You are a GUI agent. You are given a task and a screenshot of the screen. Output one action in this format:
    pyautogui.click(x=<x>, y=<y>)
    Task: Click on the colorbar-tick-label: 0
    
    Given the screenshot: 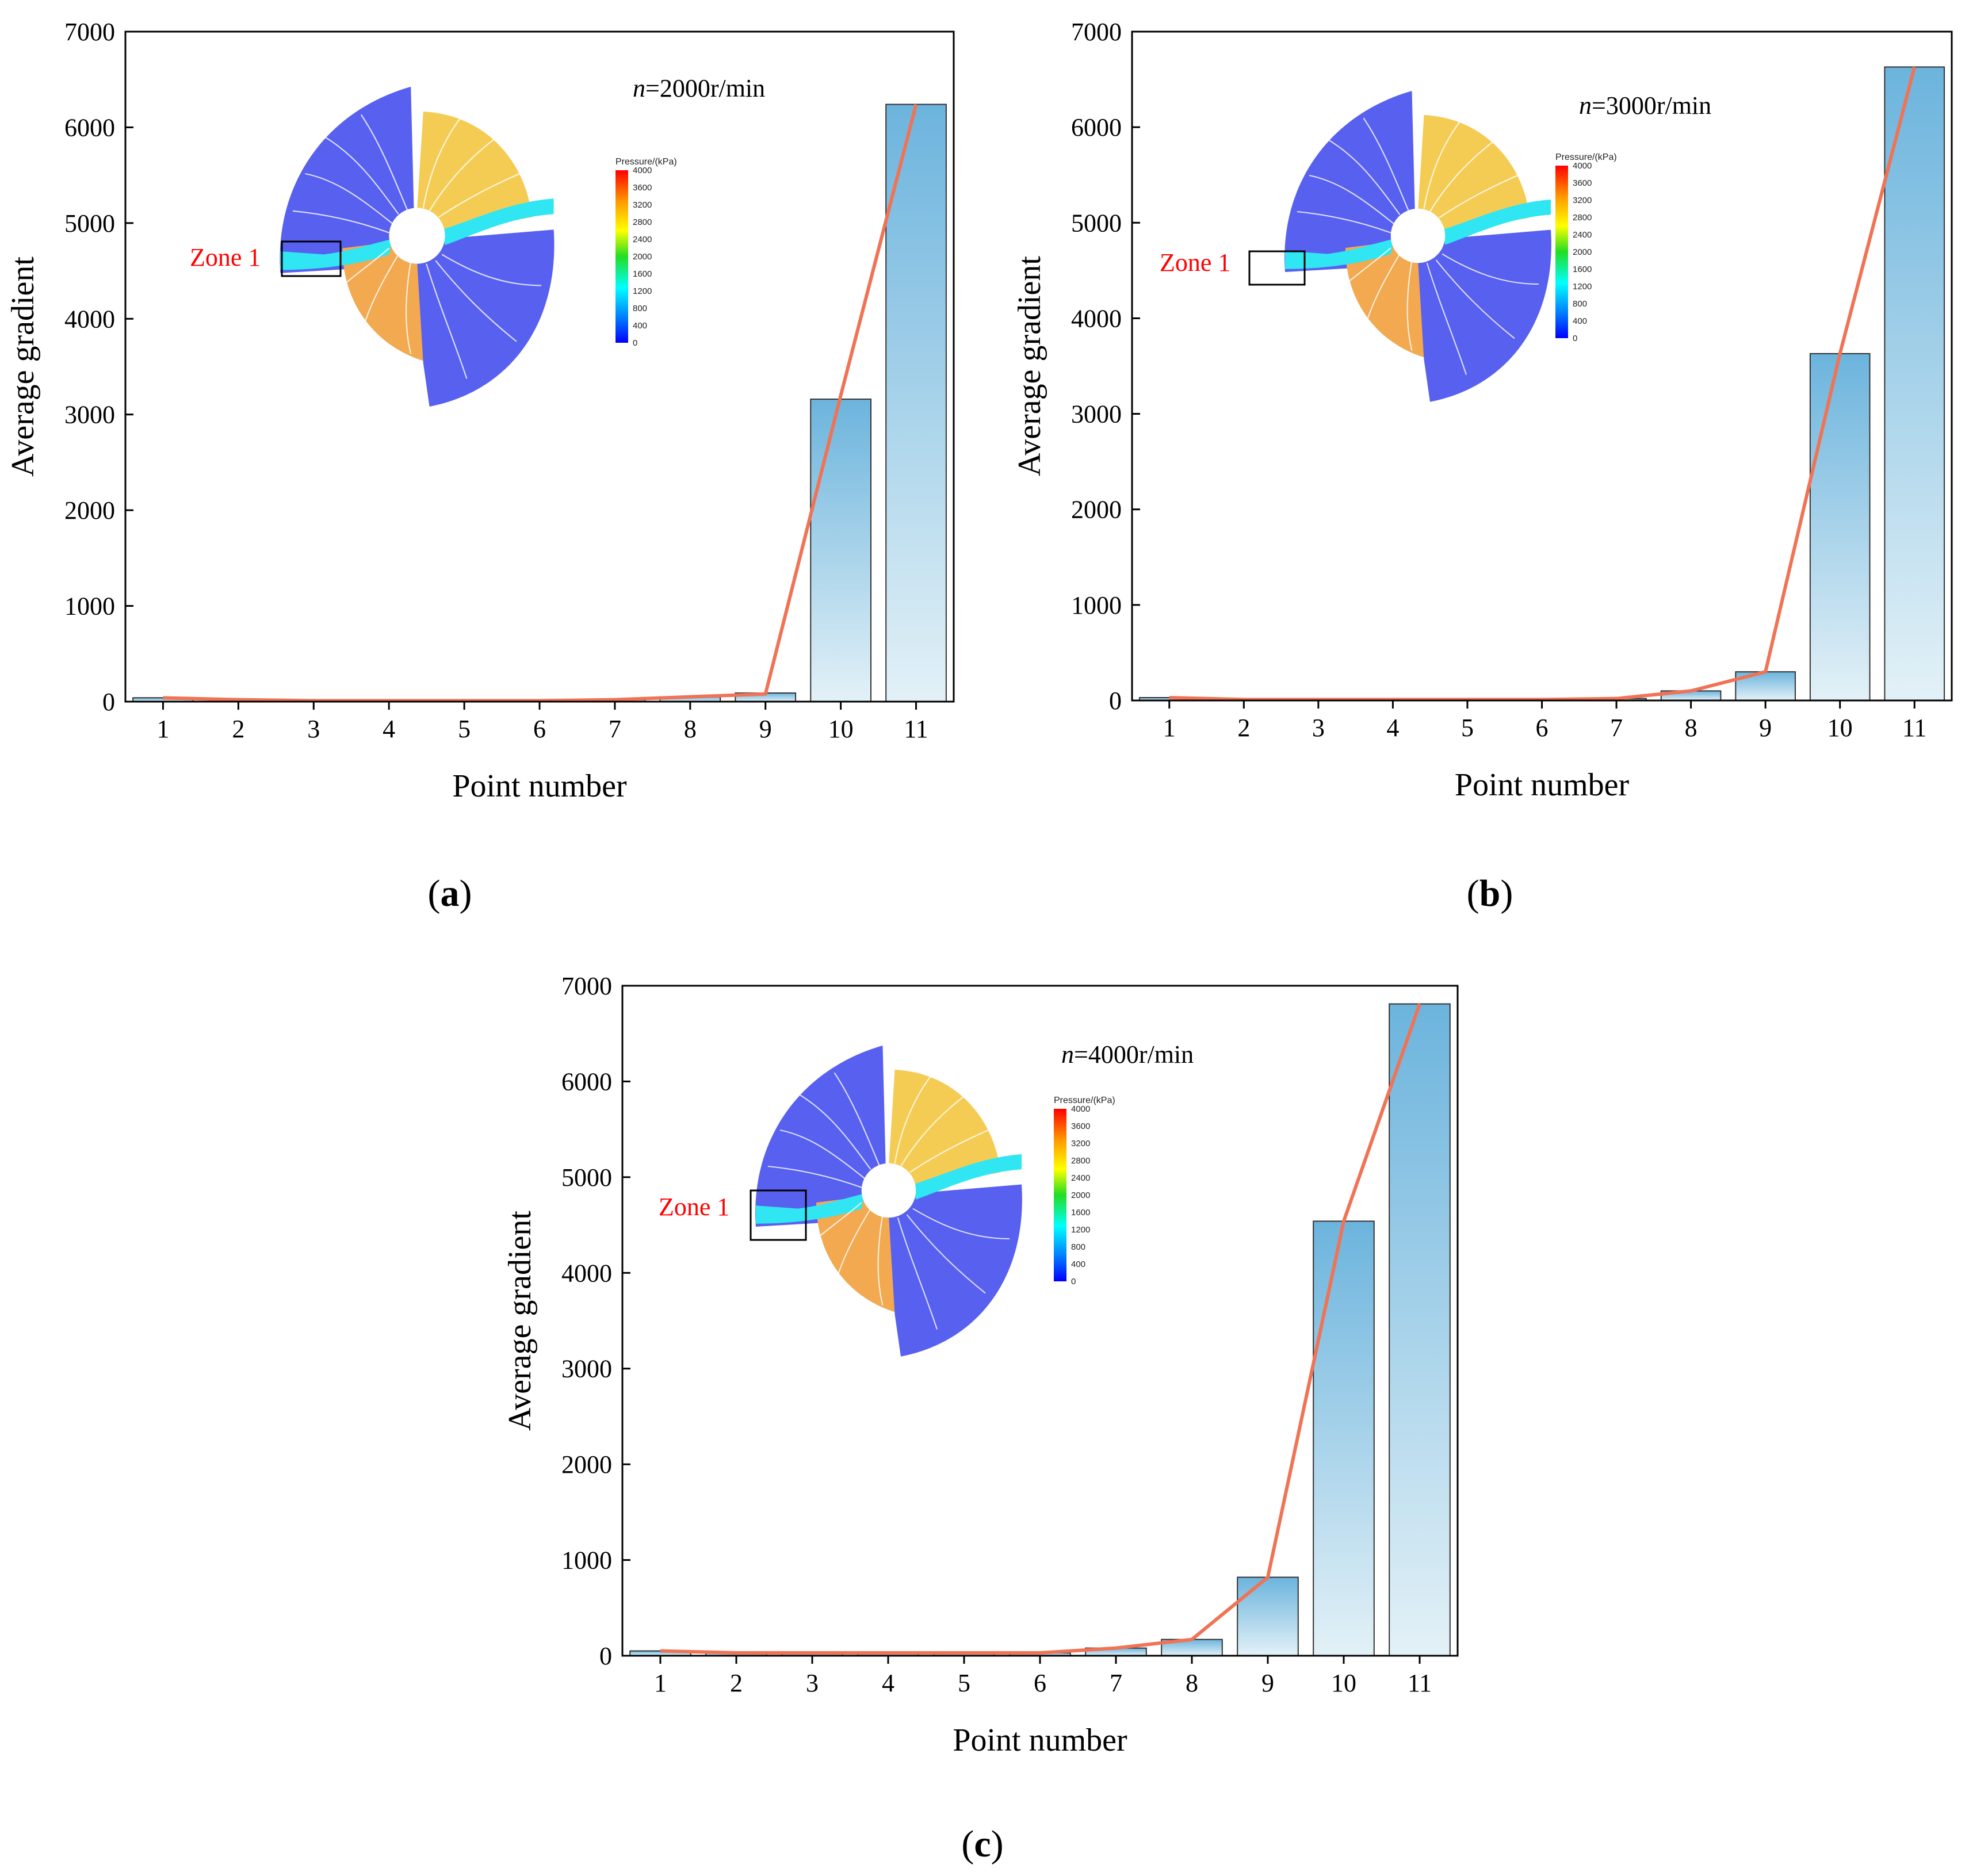 What is the action you would take?
    pyautogui.click(x=1575, y=338)
    